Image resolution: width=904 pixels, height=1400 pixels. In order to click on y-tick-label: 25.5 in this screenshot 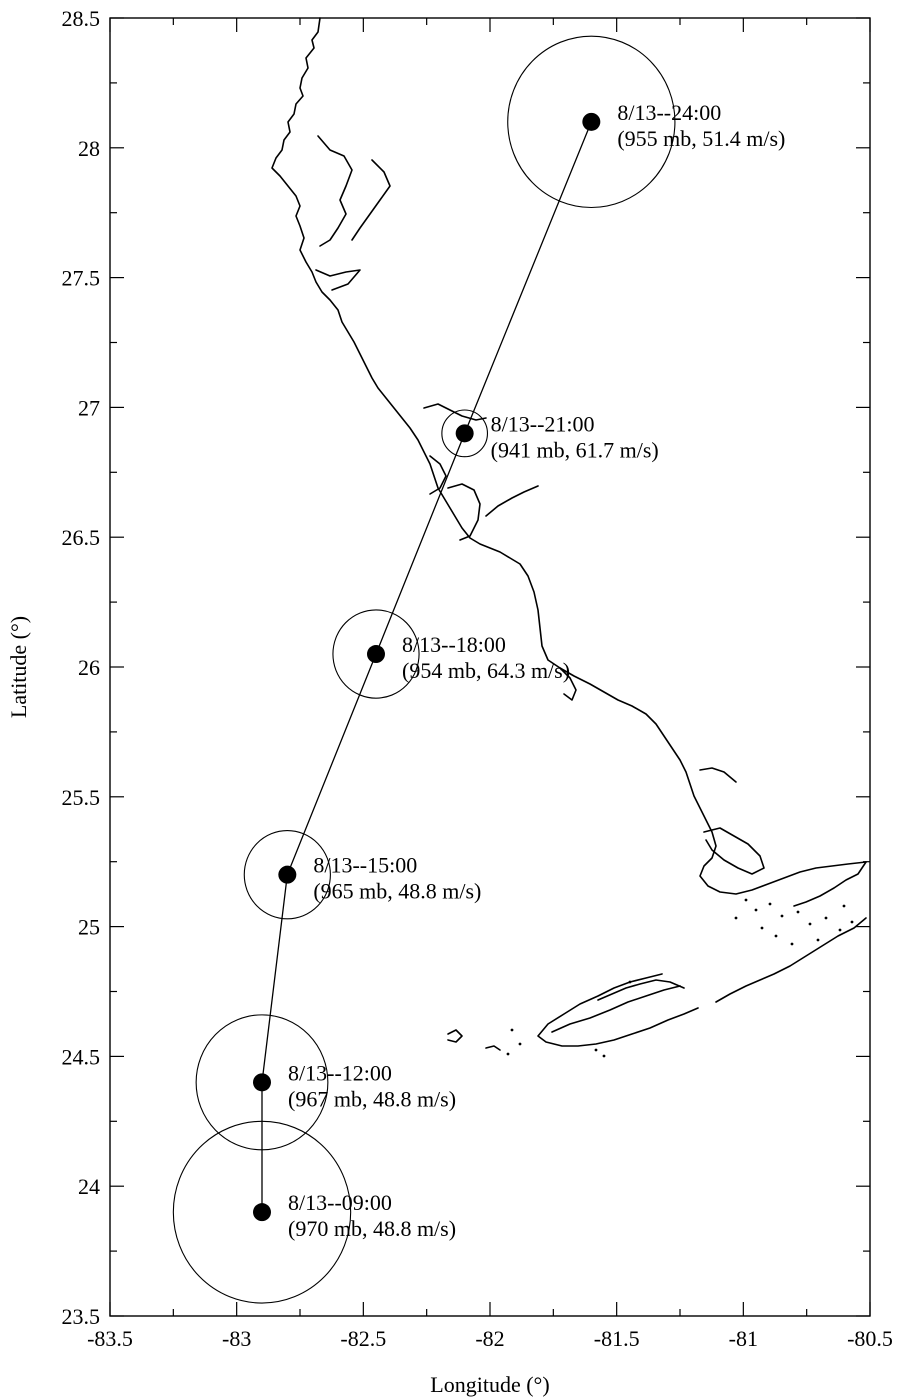, I will do `click(81, 797)`.